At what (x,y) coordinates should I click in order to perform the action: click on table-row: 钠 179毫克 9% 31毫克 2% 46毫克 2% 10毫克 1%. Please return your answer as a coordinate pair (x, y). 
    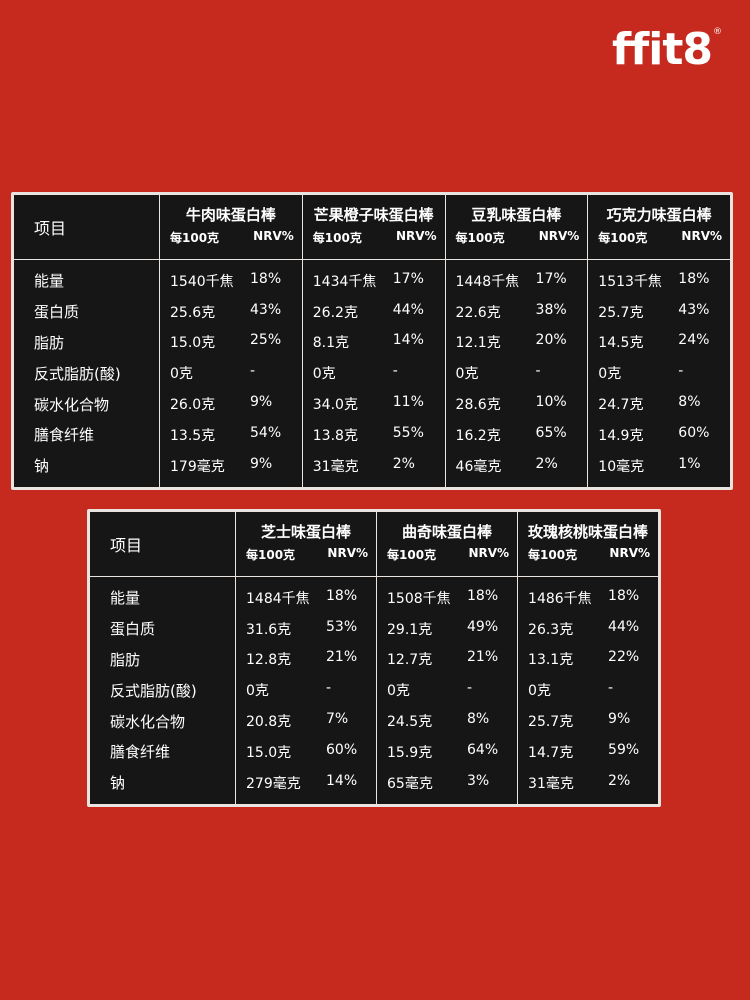
    Looking at the image, I should click on (372, 465).